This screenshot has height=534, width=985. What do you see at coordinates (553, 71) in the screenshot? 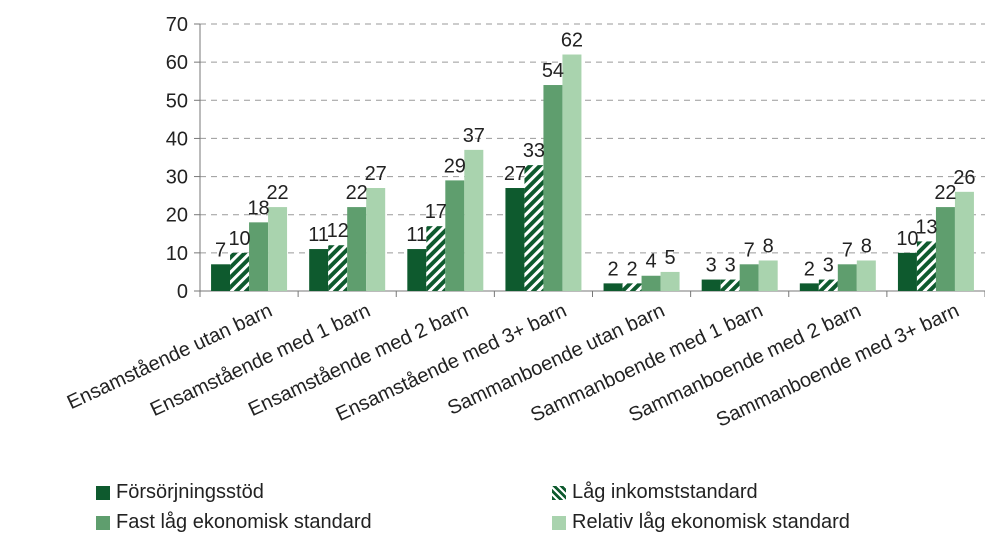
I see `data-label: 54` at bounding box center [553, 71].